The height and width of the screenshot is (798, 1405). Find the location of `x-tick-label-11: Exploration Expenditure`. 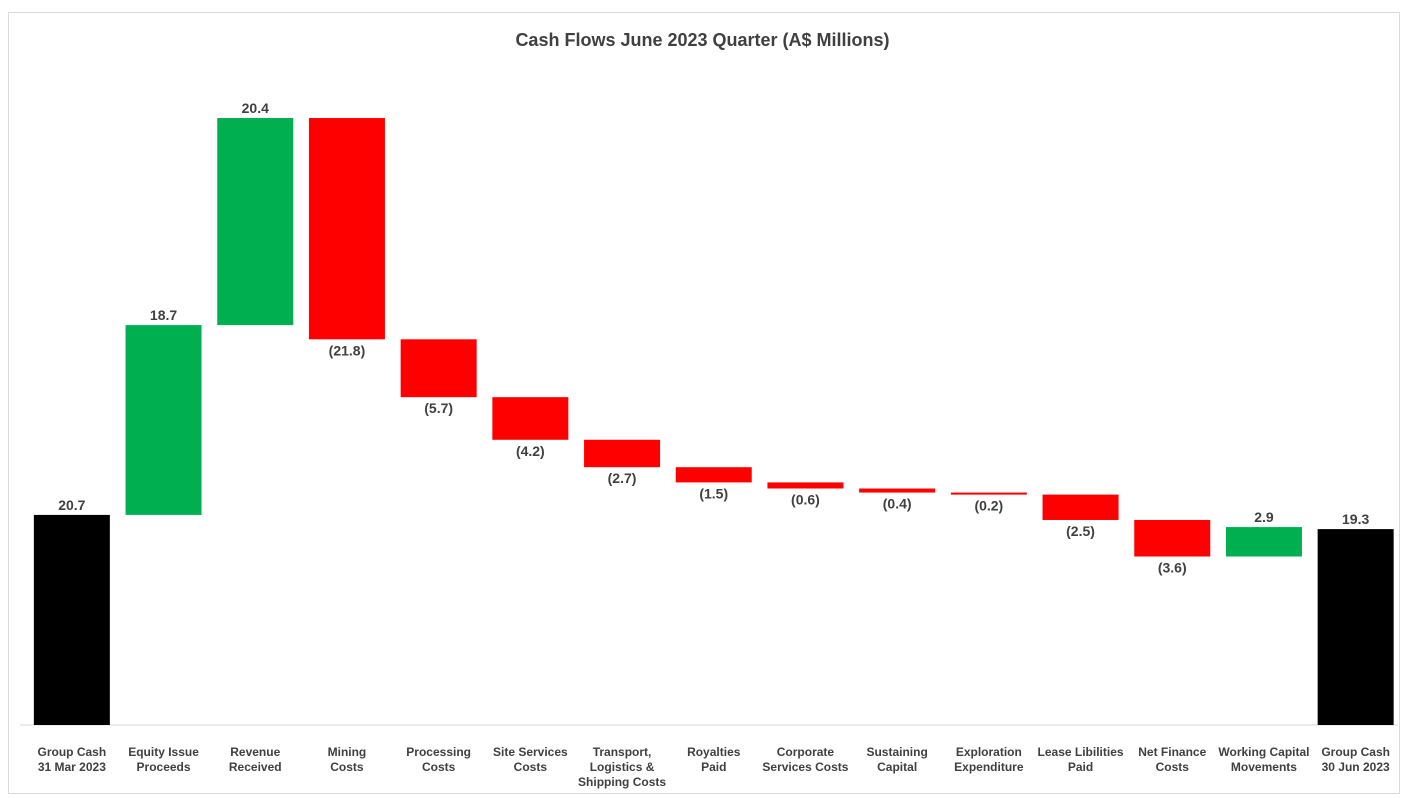

x-tick-label-11: Exploration Expenditure is located at coordinates (989, 759).